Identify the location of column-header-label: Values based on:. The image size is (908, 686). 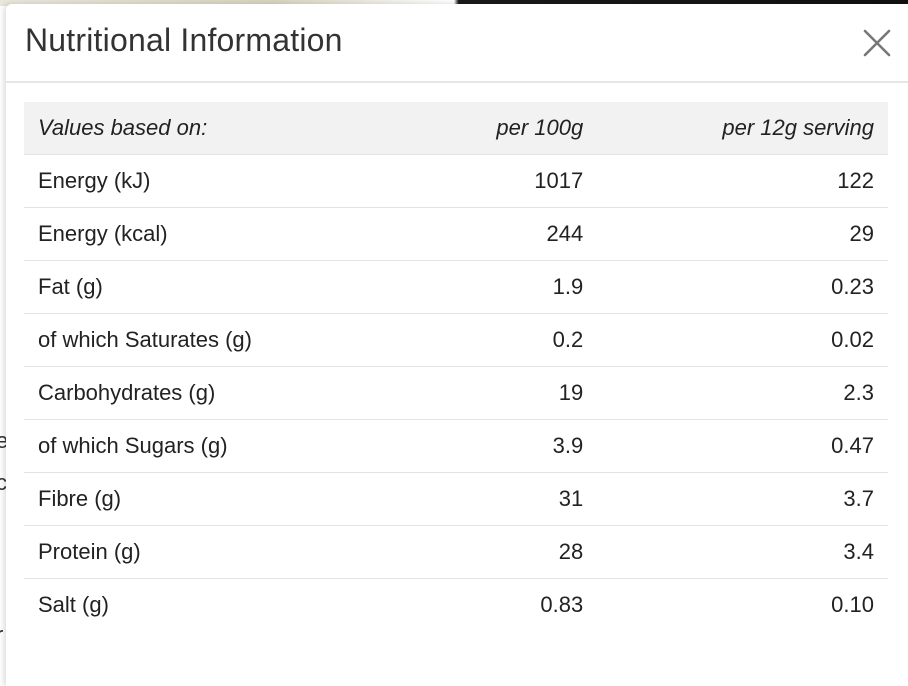
(123, 127).